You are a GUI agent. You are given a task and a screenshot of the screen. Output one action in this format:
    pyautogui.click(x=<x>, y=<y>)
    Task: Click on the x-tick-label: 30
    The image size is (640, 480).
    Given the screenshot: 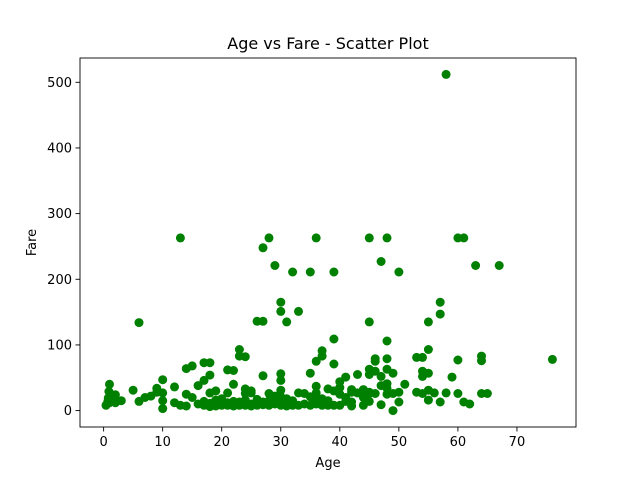 What is the action you would take?
    pyautogui.click(x=280, y=442)
    